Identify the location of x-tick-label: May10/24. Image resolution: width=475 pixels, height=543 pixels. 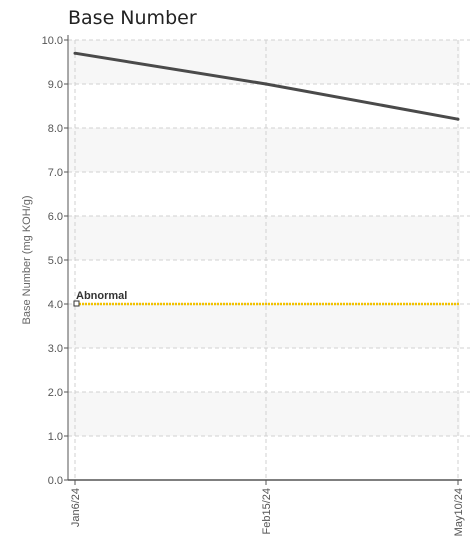
(459, 512).